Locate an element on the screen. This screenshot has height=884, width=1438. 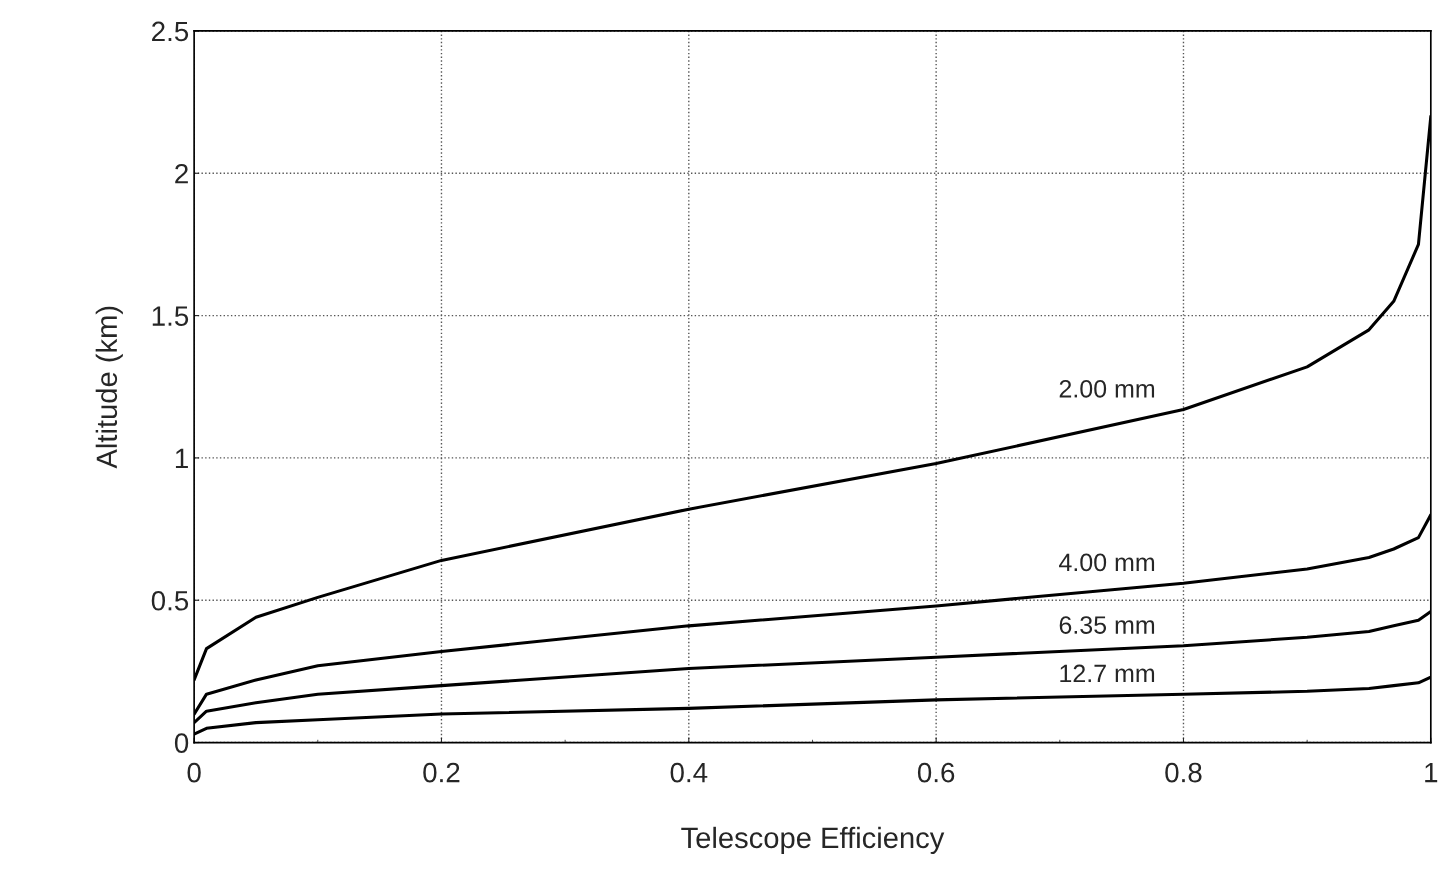
y-tick-label: 1 is located at coordinates (181, 458).